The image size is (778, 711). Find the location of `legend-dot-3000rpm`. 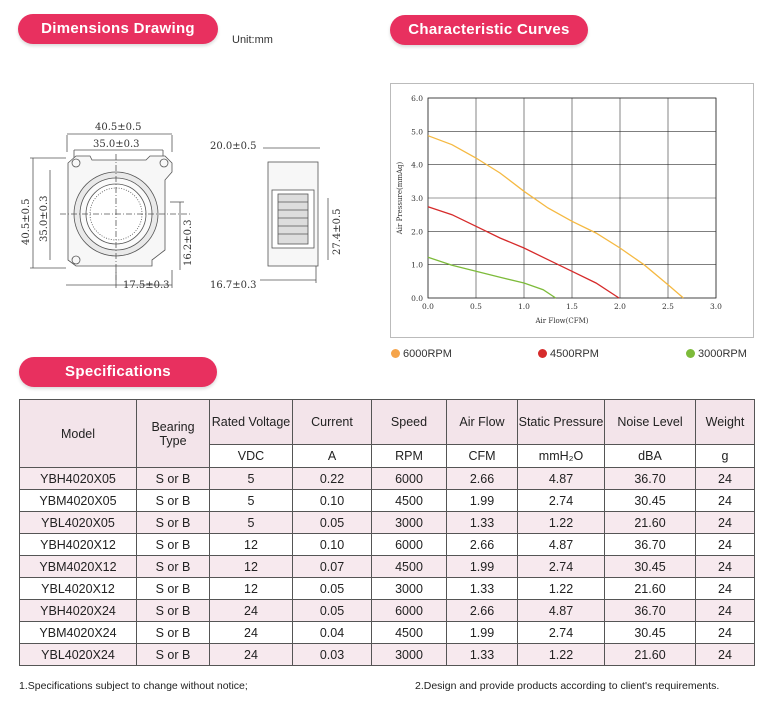

legend-dot-3000rpm is located at coordinates (690, 353).